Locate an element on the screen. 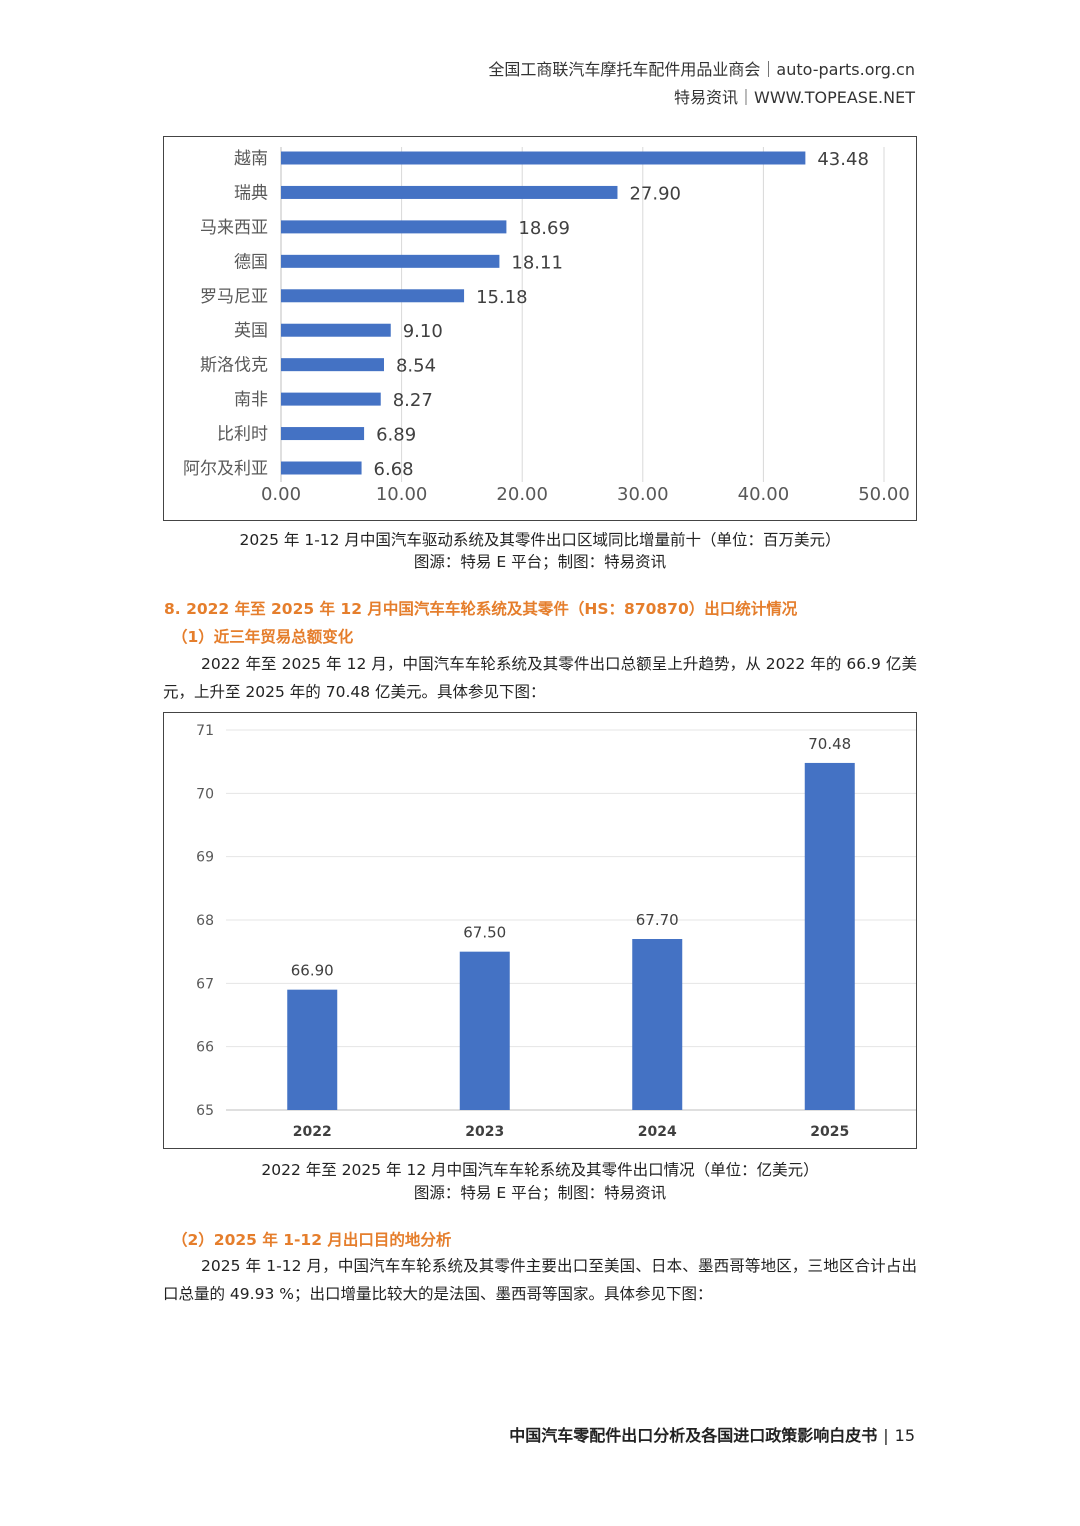 The height and width of the screenshot is (1526, 1080). subsection-heading-2: （2）2025 年 1-12 月出口目的地分析 is located at coordinates (312, 1240).